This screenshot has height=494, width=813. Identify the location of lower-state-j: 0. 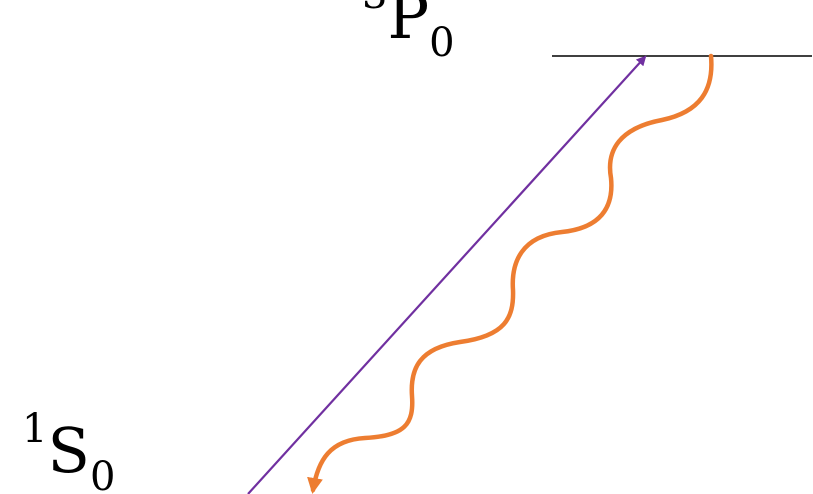
(102, 474).